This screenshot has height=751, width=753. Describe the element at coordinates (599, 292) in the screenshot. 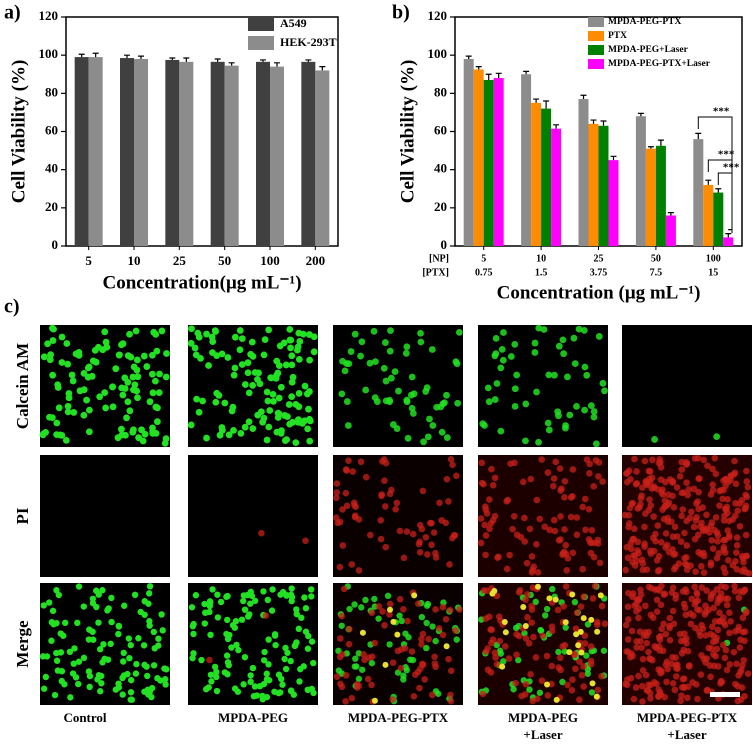

I see `x-axis-label: Concentration (μg mL⁻¹)` at that location.